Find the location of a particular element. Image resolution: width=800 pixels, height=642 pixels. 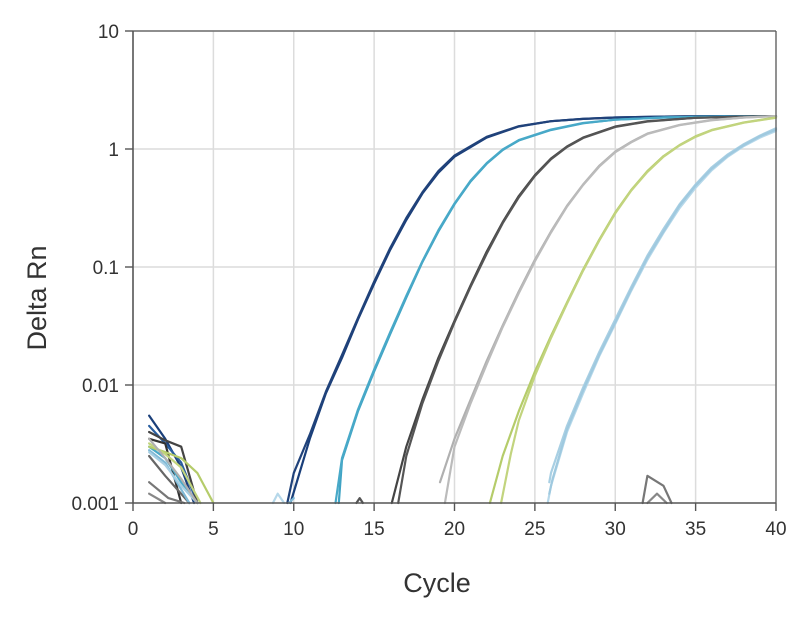

x-tick-label: 40 is located at coordinates (775, 529).